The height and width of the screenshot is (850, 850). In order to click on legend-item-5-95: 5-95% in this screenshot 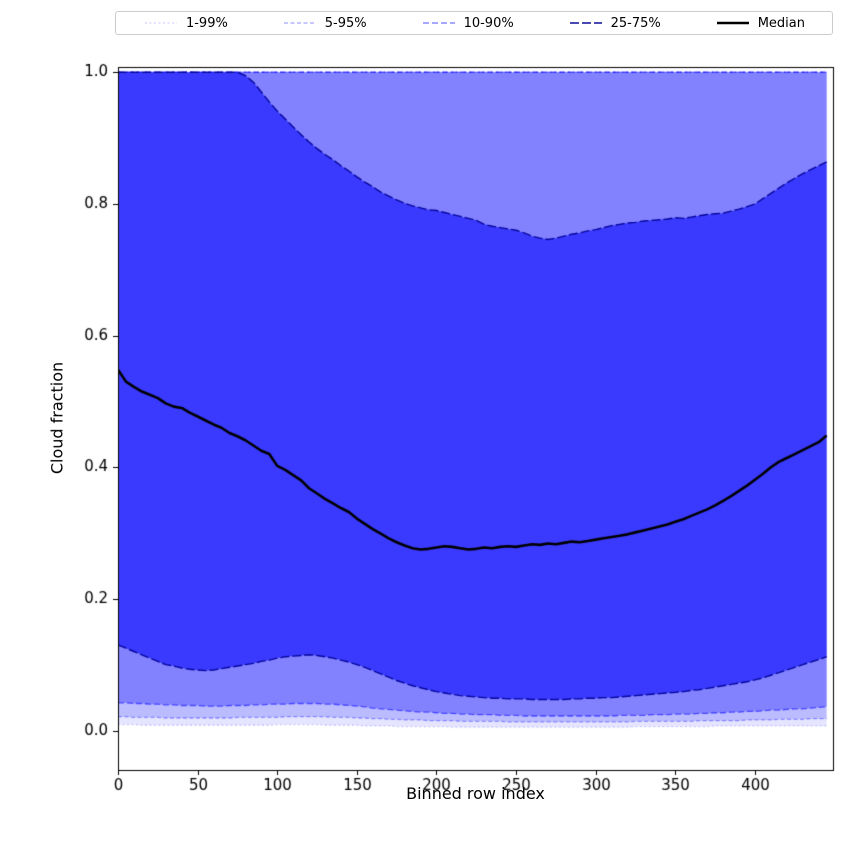, I will do `click(324, 23)`.